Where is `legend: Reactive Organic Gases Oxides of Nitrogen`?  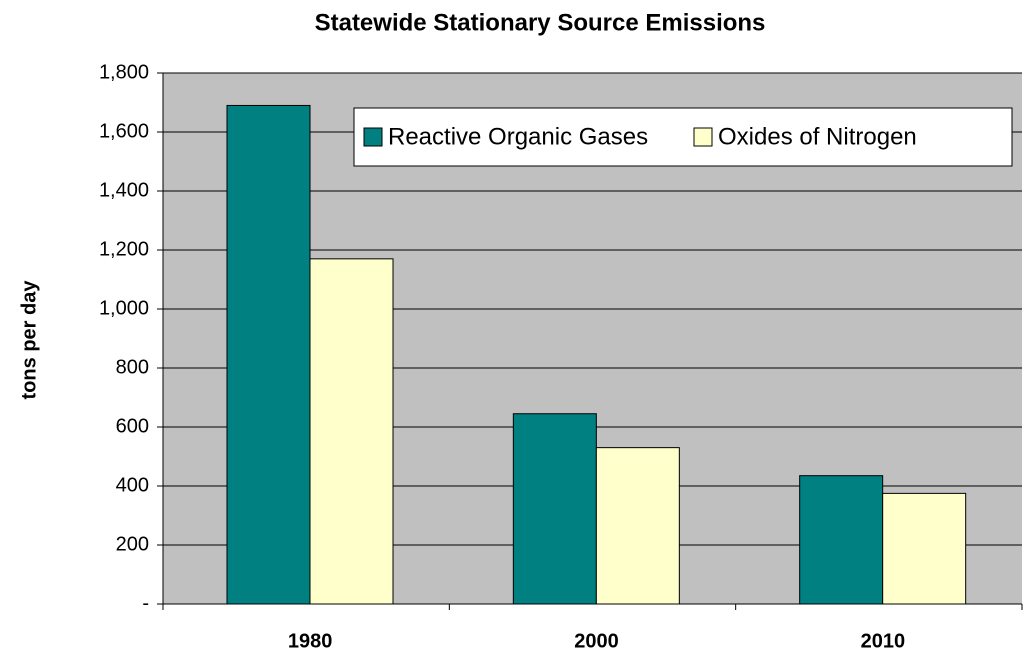 legend: Reactive Organic Gases Oxides of Nitrogen is located at coordinates (683, 137).